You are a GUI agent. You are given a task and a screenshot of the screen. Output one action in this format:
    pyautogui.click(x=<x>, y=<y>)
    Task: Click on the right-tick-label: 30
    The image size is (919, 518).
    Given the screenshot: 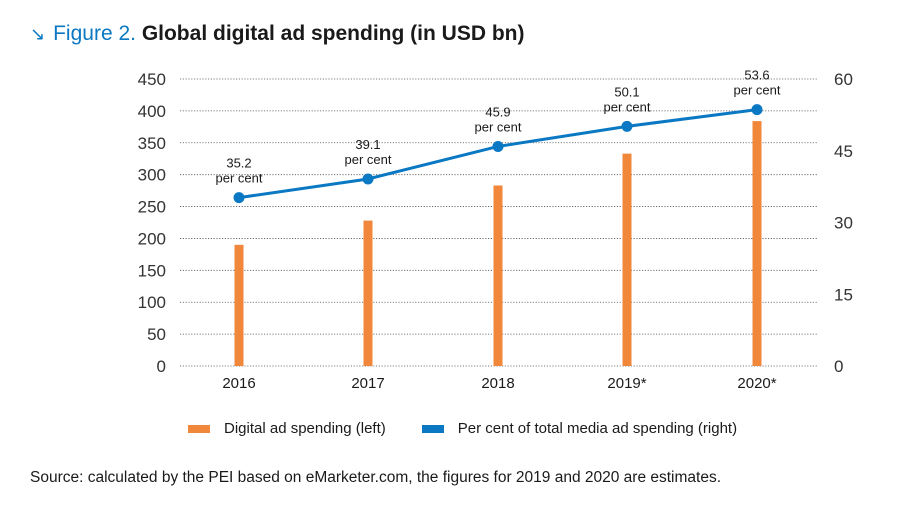 What is the action you would take?
    pyautogui.click(x=843, y=223)
    